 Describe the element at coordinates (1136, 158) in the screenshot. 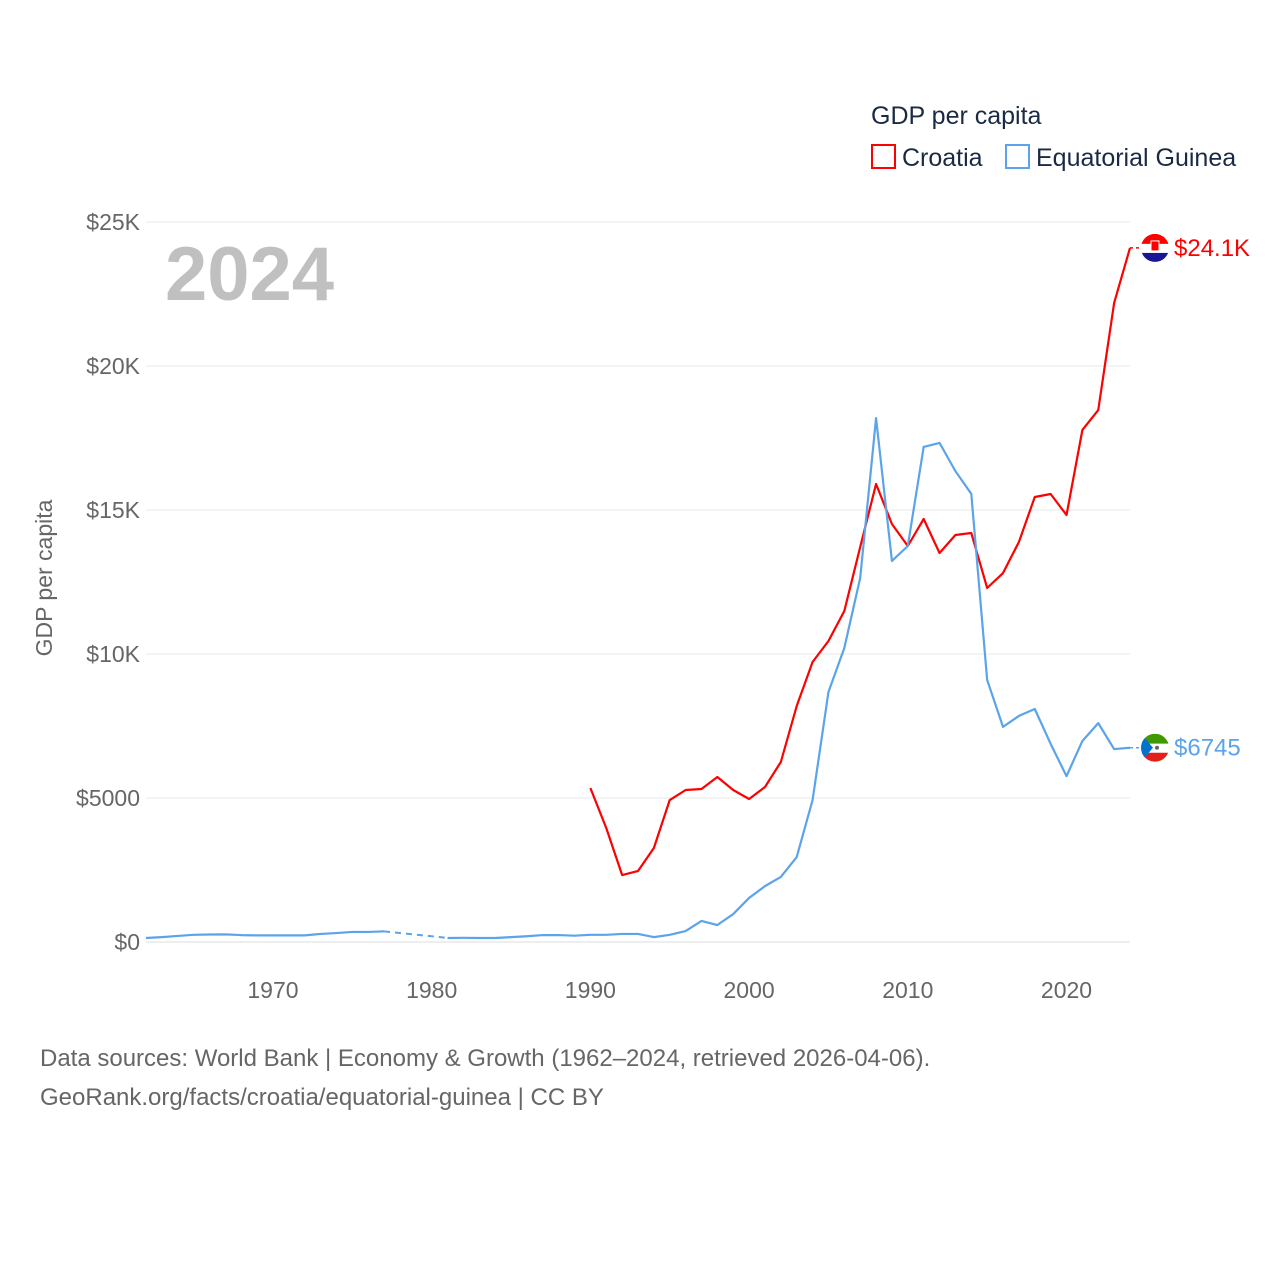

I see `legend-entry-1: Equatorial Guinea` at that location.